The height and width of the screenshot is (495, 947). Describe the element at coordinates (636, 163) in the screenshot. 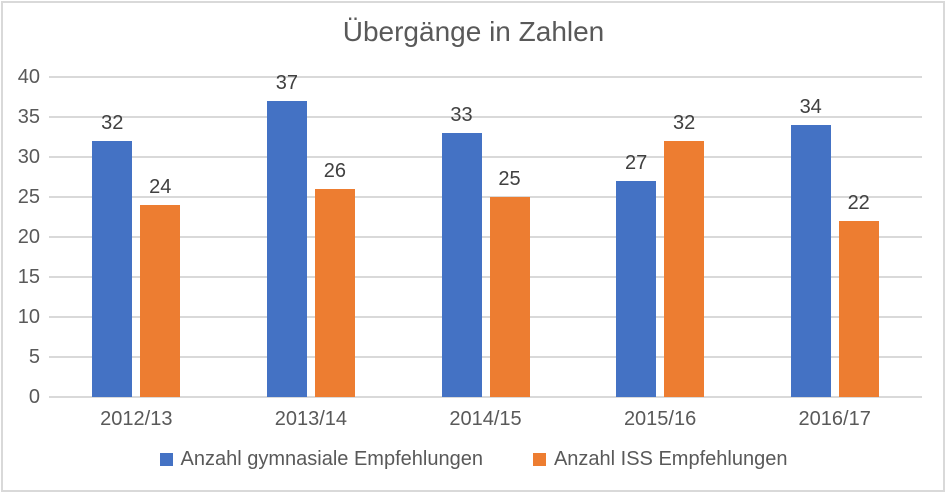

I see `data-label-gymnasiale-3: 27` at that location.